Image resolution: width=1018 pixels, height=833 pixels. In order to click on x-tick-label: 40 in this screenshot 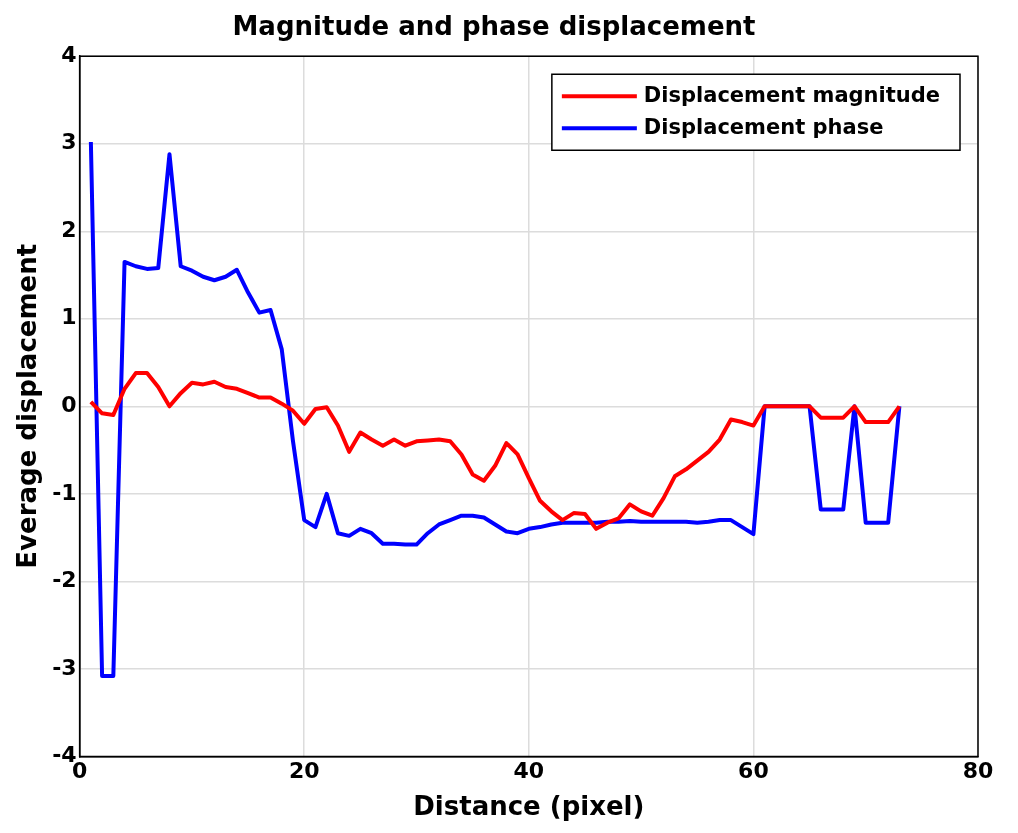, I will do `click(529, 771)`.